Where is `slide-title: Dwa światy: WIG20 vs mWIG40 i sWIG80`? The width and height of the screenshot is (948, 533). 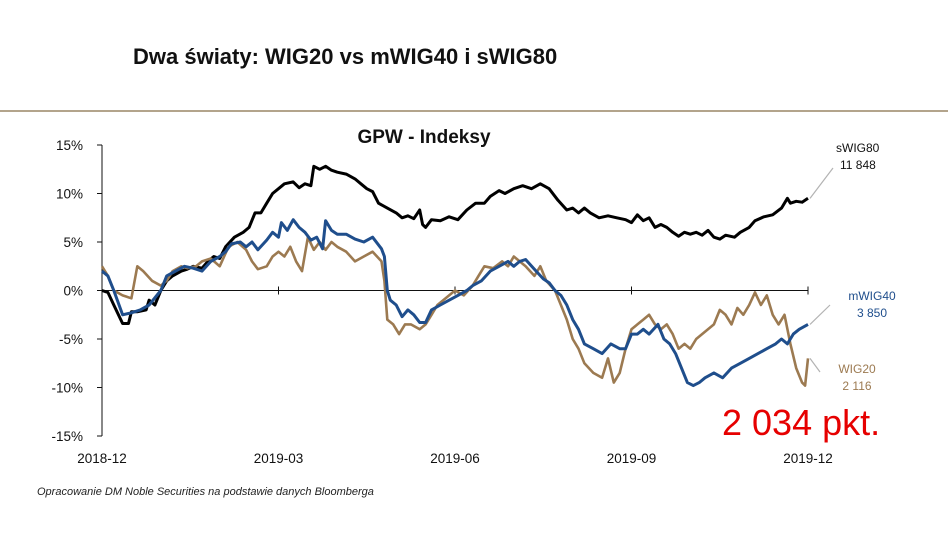 slide-title: Dwa światy: WIG20 vs mWIG40 i sWIG80 is located at coordinates (345, 56).